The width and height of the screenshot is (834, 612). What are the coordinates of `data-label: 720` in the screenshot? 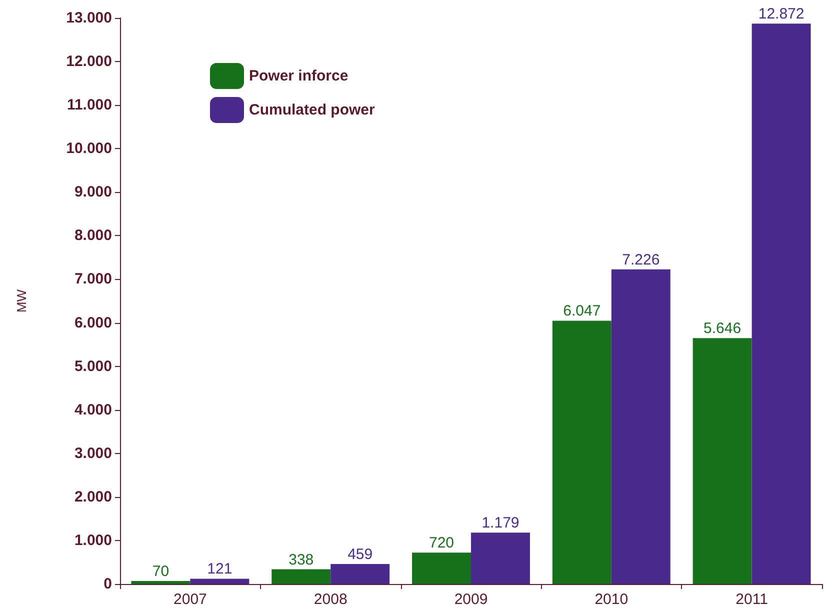 It's located at (441, 543).